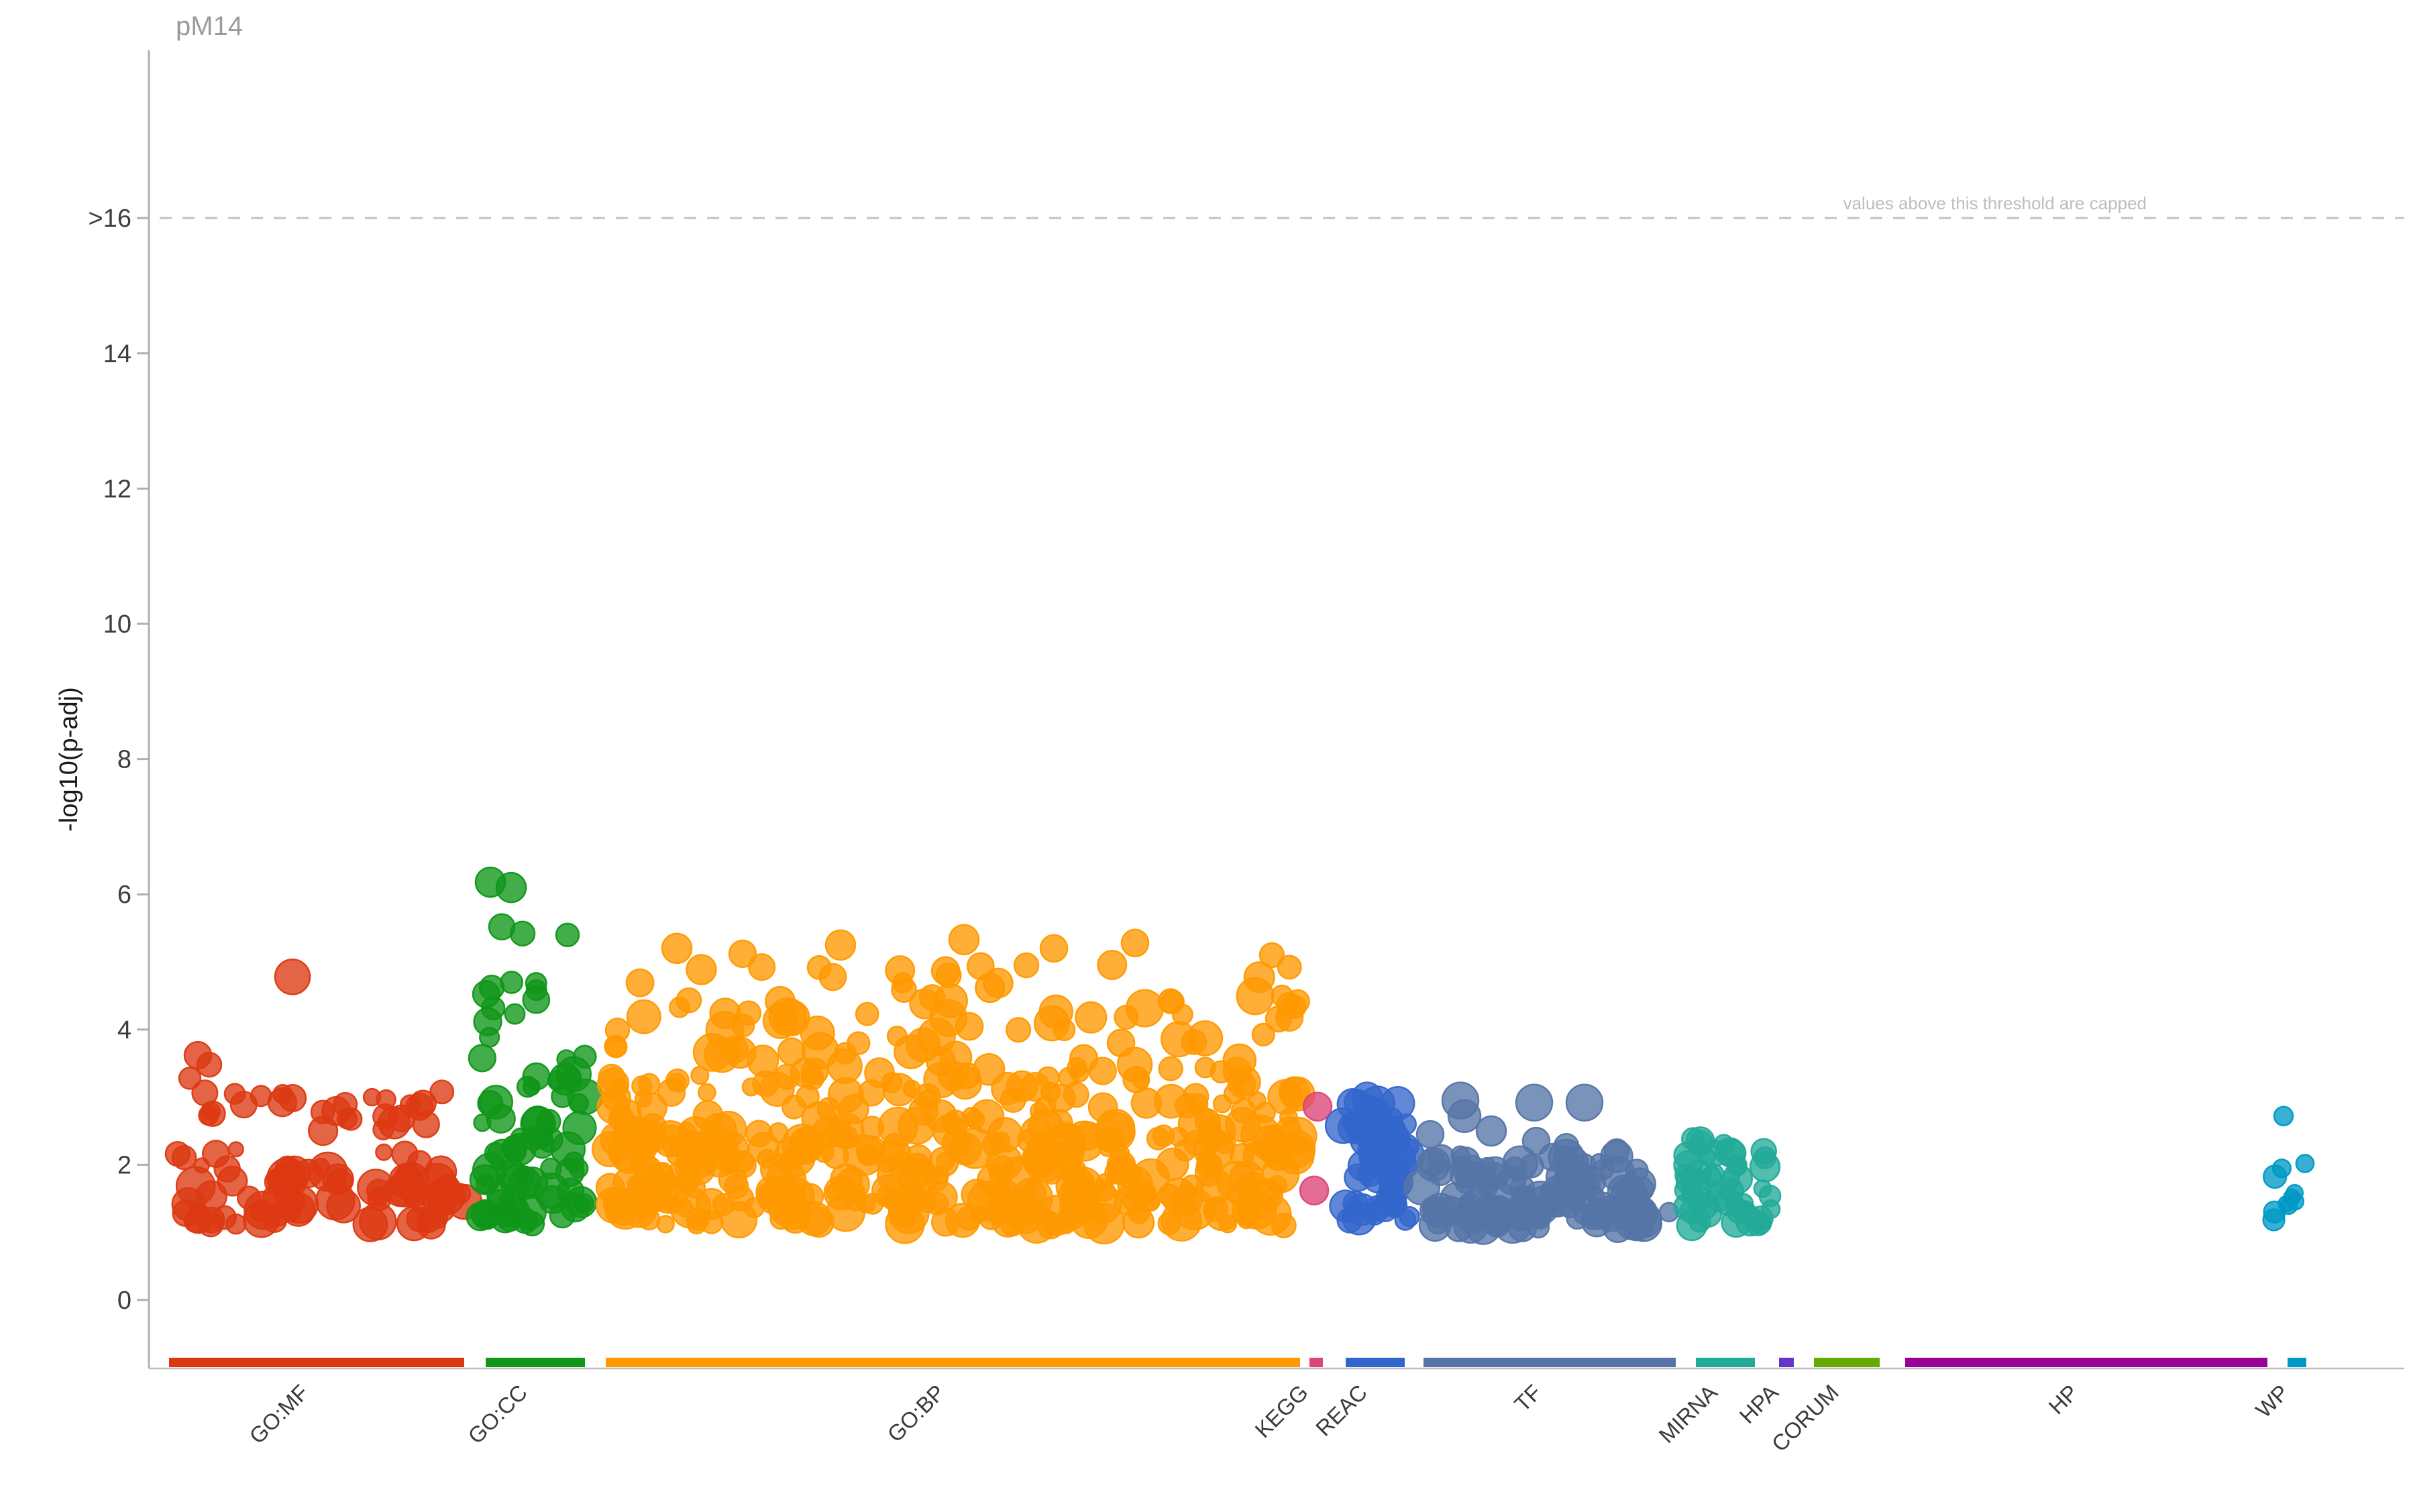 The height and width of the screenshot is (1512, 2415). Describe the element at coordinates (2086, 1362) in the screenshot. I see `source-bar-hp` at that location.